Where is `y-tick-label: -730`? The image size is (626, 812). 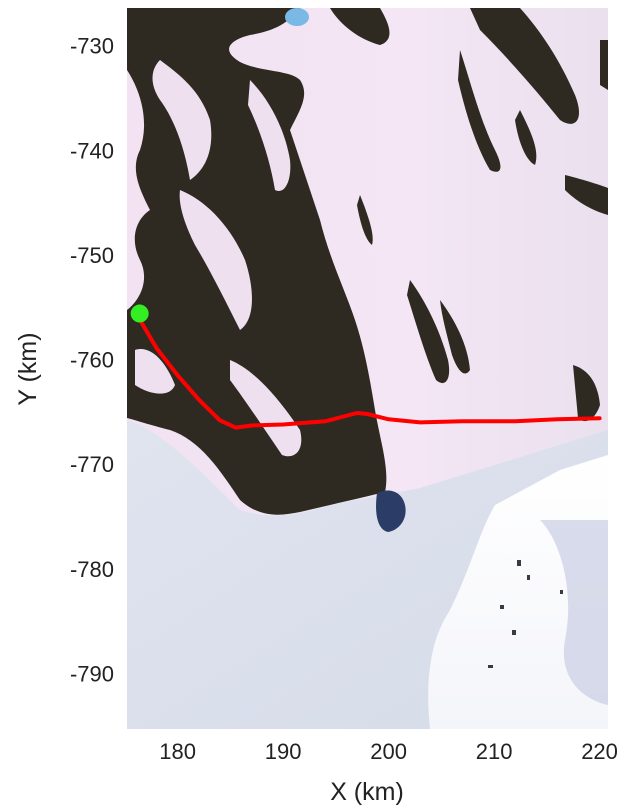 y-tick-label: -730 is located at coordinates (92, 46).